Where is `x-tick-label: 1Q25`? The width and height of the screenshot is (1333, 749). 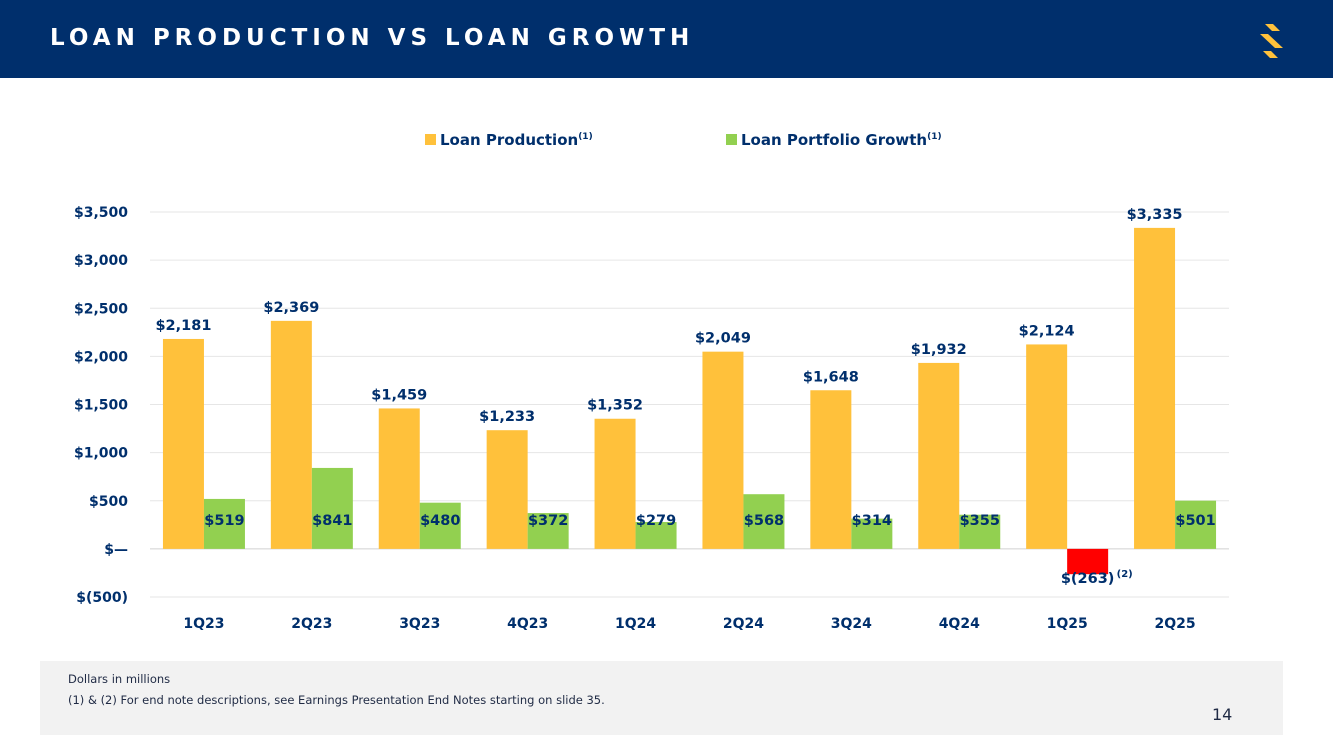 x-tick-label: 1Q25 is located at coordinates (1067, 624).